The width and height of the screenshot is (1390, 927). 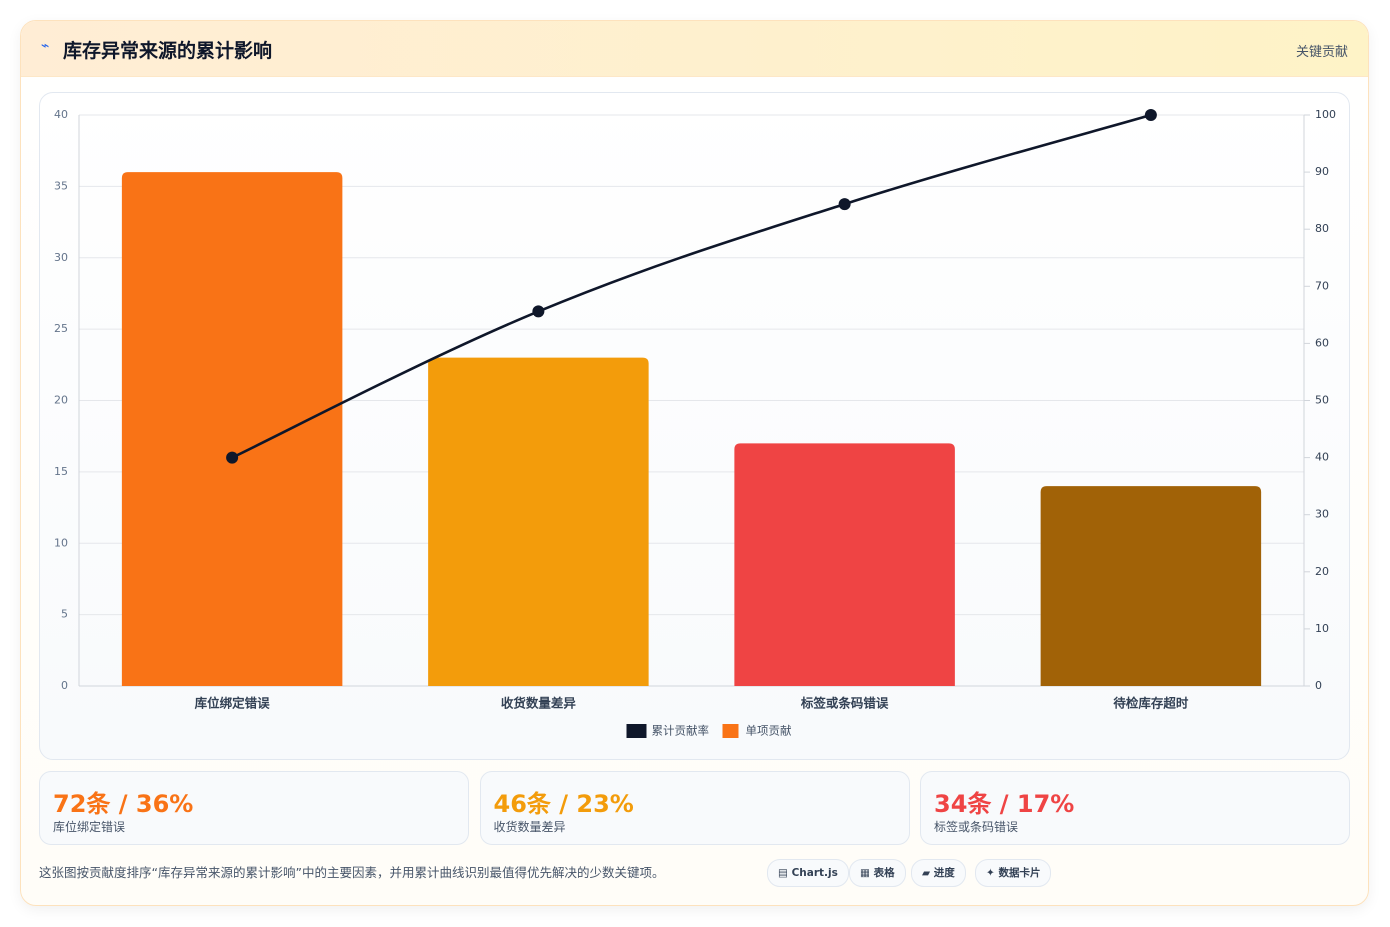 What do you see at coordinates (1322, 285) in the screenshot?
I see `y2-tick-label: 70` at bounding box center [1322, 285].